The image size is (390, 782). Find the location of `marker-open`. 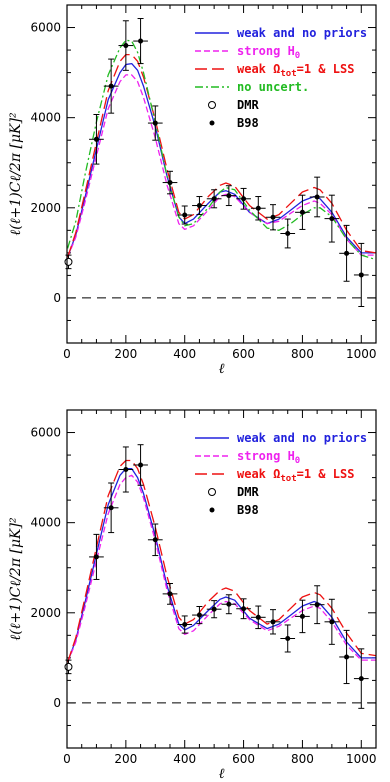

marker-open is located at coordinates (68, 261).